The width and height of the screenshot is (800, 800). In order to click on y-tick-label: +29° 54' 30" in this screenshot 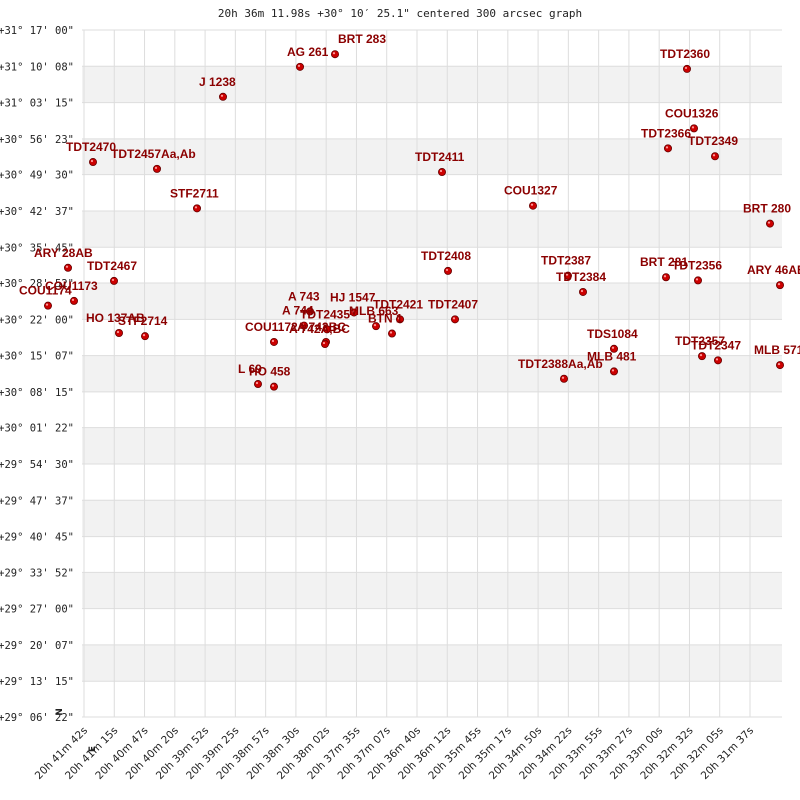, I will do `click(37, 465)`.